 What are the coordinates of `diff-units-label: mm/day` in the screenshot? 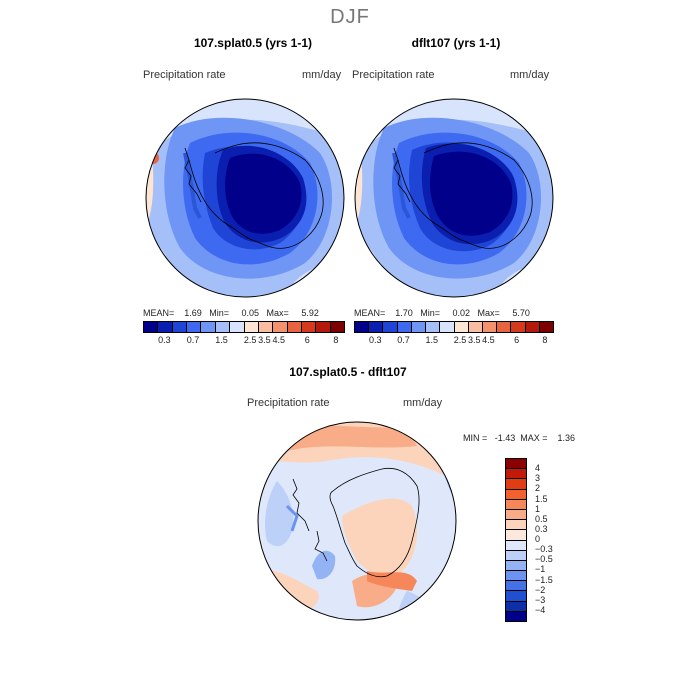 It's located at (423, 403).